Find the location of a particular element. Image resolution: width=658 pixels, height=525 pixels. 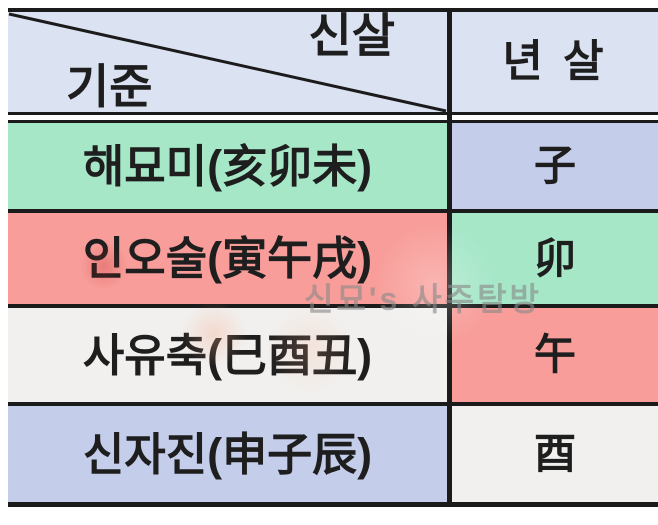

table-row-3-yearsal-label: 午 is located at coordinates (554, 354).